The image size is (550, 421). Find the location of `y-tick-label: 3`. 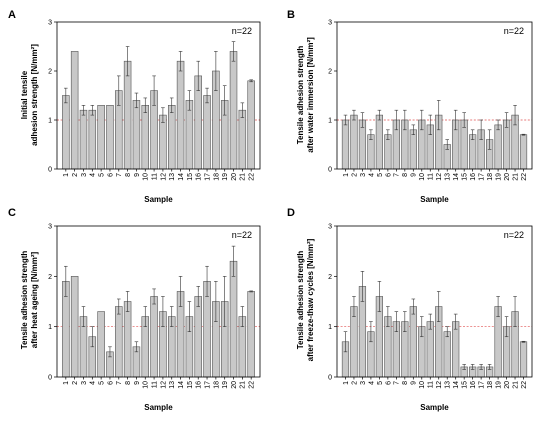

y-tick-label: 3 is located at coordinates (50, 23).